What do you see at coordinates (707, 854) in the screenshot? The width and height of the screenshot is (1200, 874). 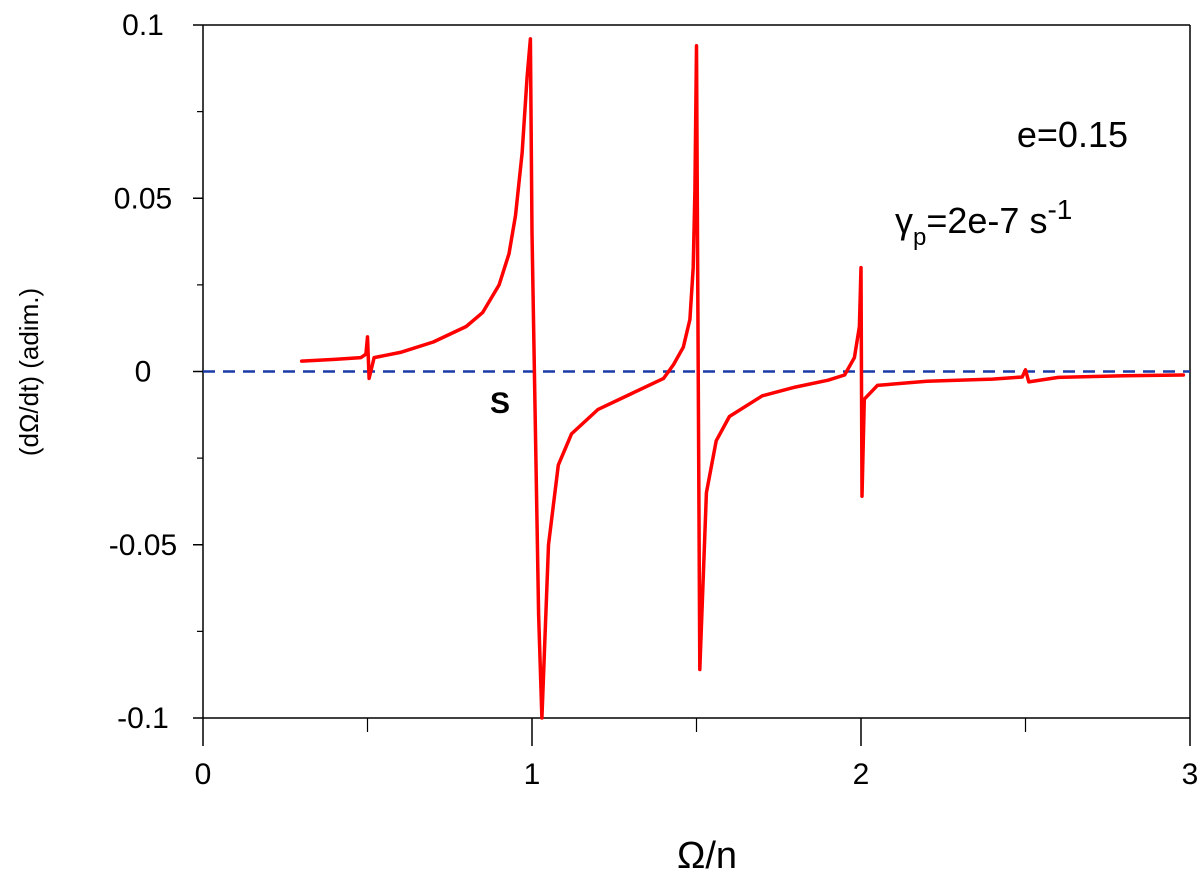 I see `x-axis-label: Ω/n` at bounding box center [707, 854].